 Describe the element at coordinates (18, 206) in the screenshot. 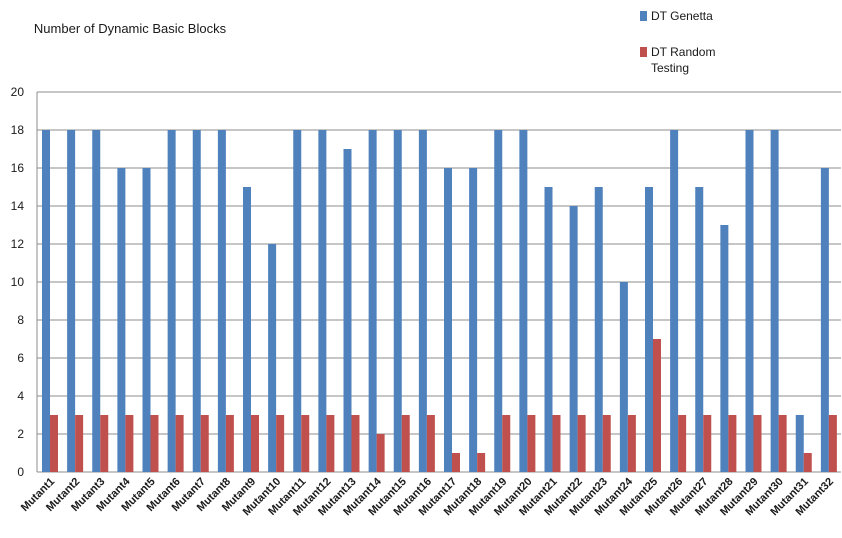

I see `y-tick-label: 14` at that location.